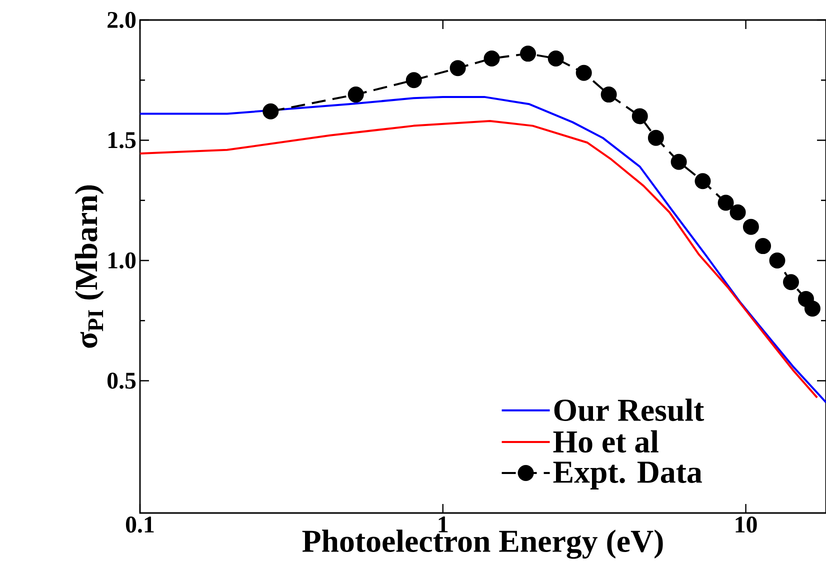 The height and width of the screenshot is (578, 826). What do you see at coordinates (746, 524) in the screenshot?
I see `x-tick-label: 10` at bounding box center [746, 524].